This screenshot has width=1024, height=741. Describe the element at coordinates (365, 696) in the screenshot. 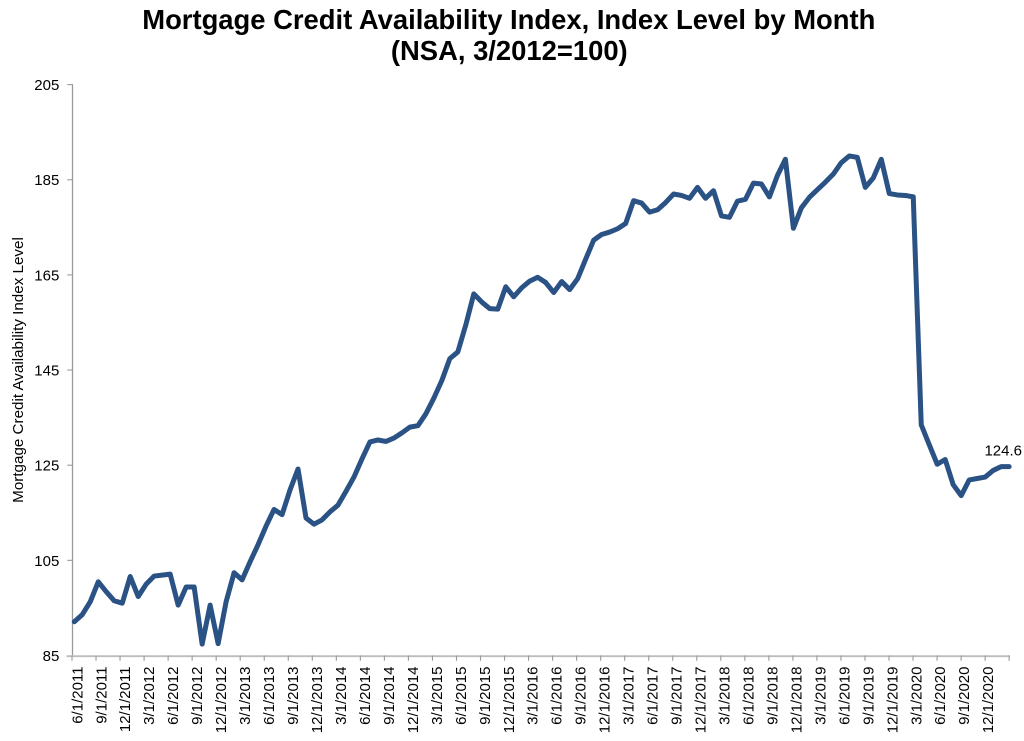

I see `svg-text: 6/1/2014` at that location.